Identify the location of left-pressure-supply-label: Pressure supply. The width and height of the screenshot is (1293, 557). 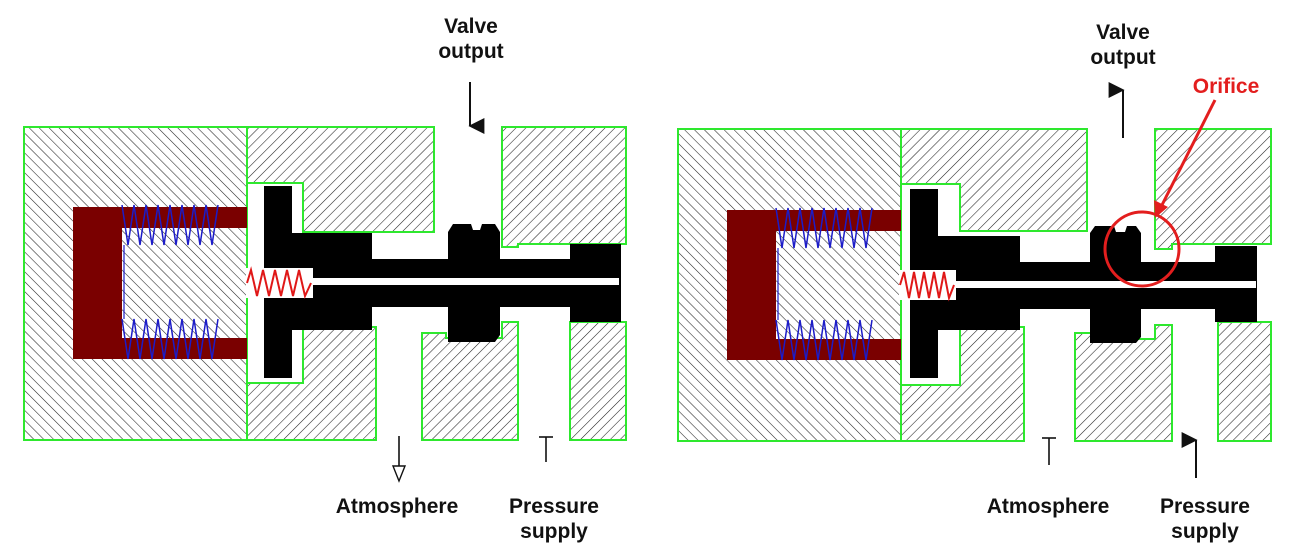
(554, 519).